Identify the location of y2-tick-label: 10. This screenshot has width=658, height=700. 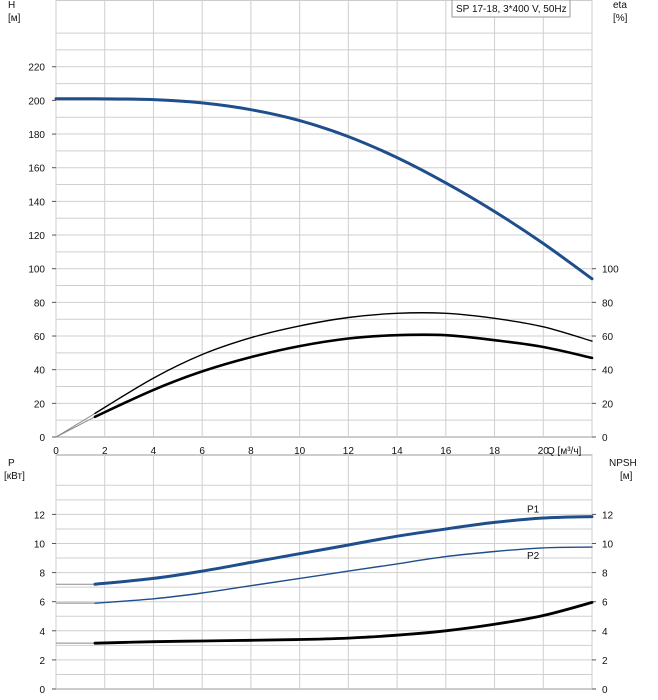
(608, 545).